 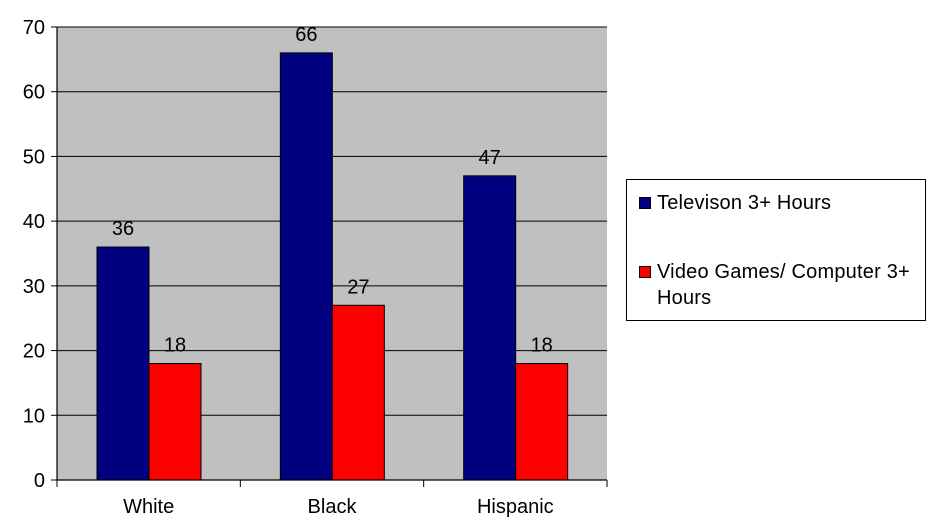 I want to click on data-label: 66, so click(x=306, y=35).